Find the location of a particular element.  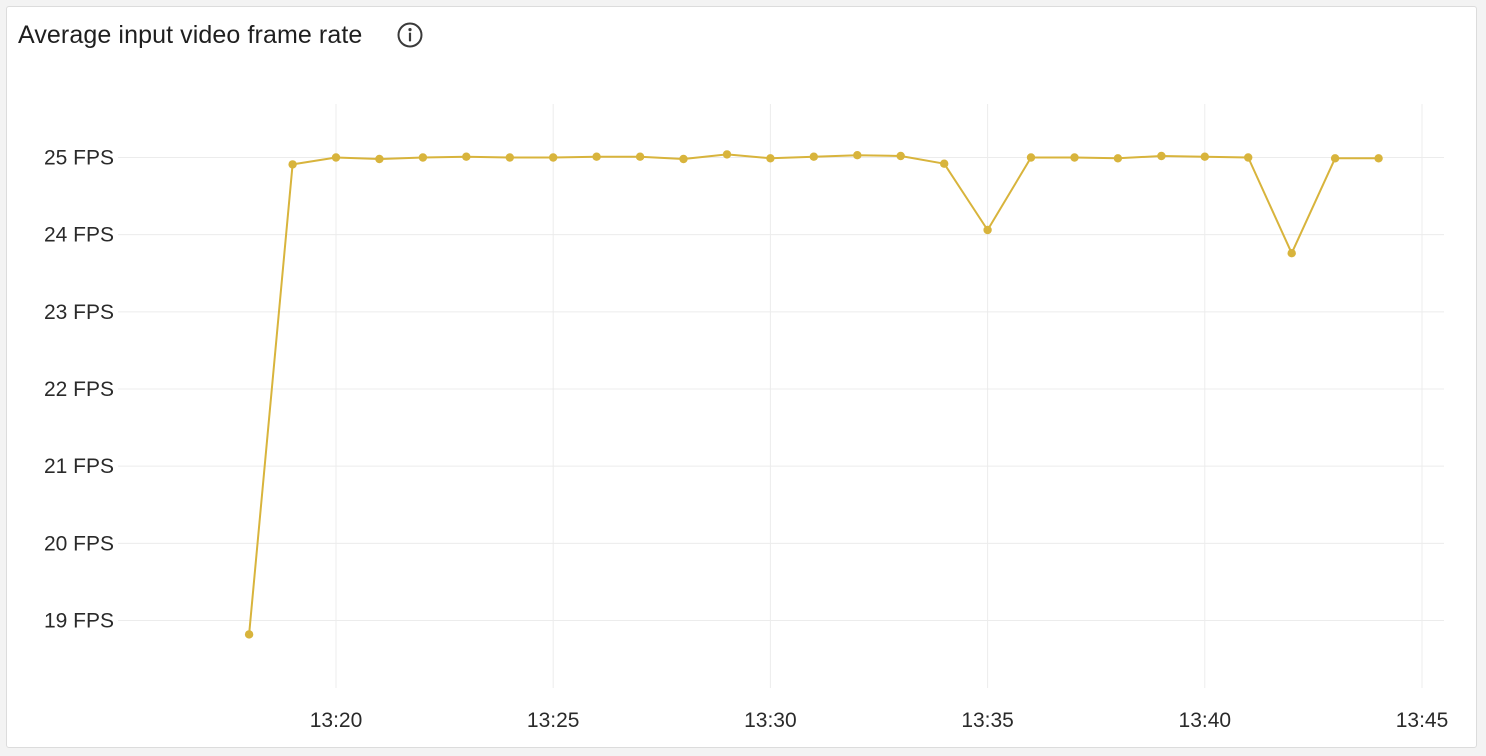

y-tick-label: 22 FPS is located at coordinates (79, 389).